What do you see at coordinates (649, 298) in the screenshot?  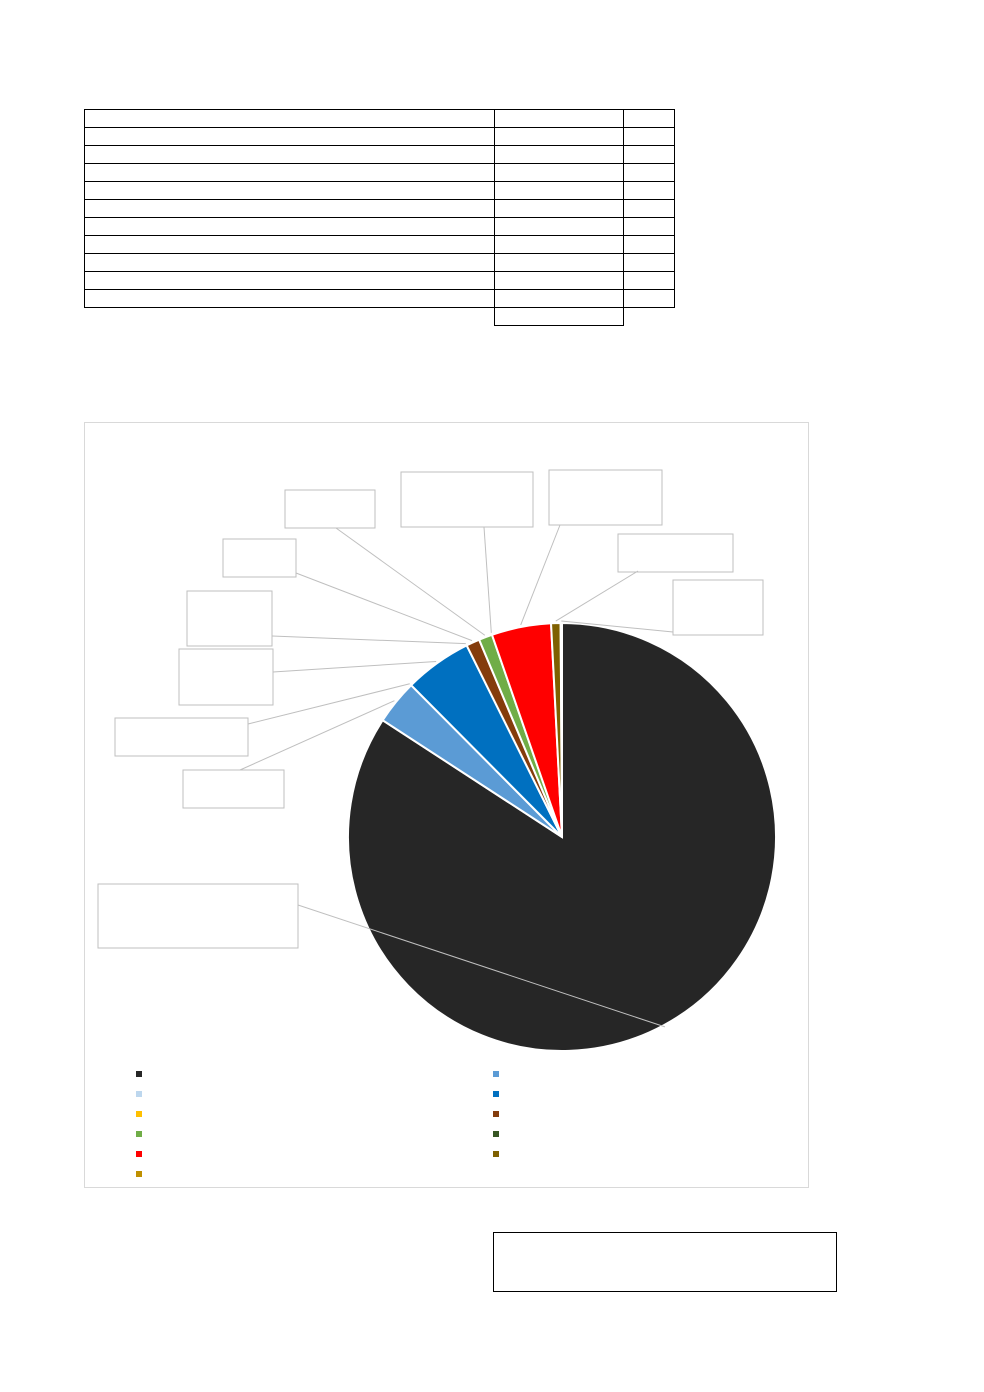 I see `table-cell` at bounding box center [649, 298].